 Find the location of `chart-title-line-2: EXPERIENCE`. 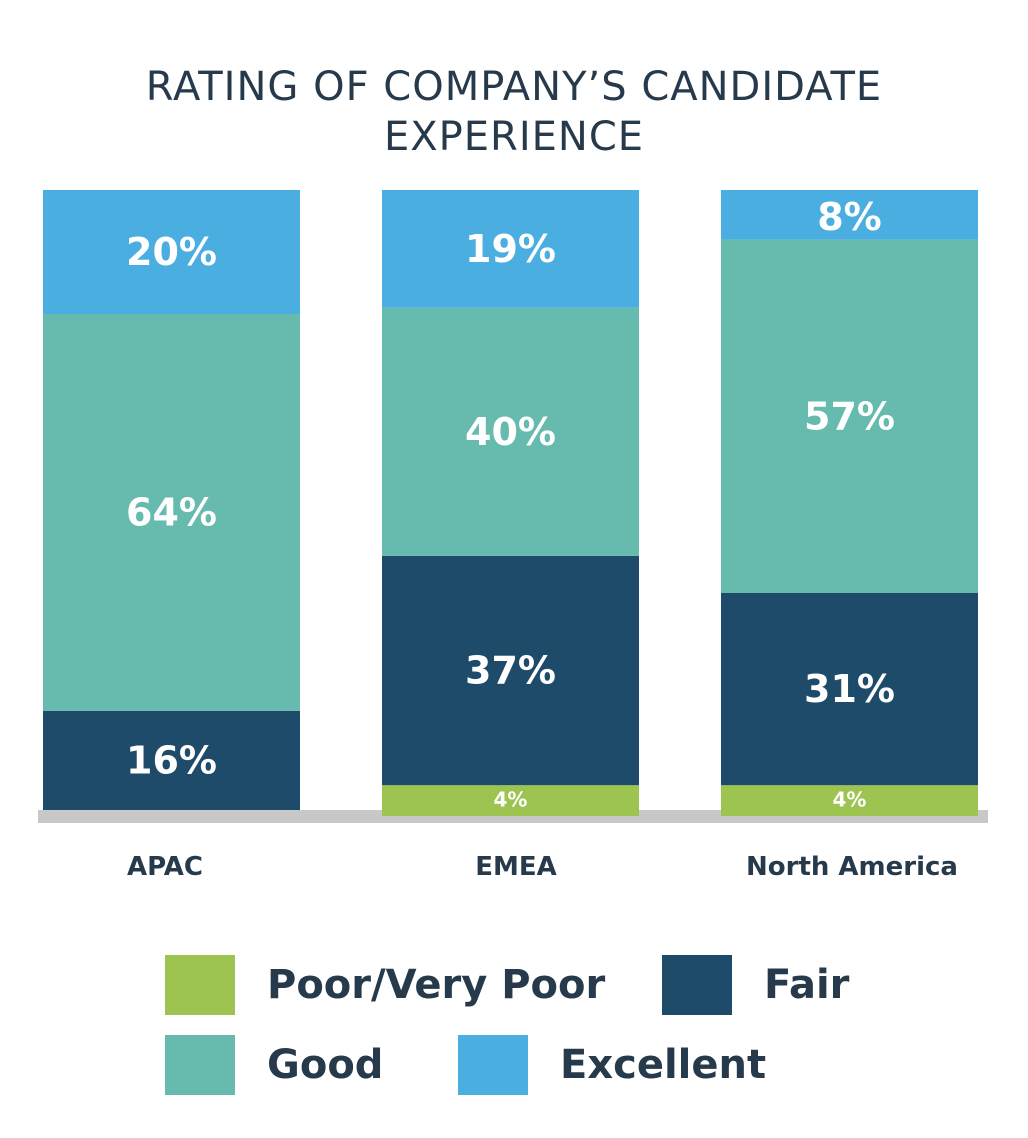

chart-title-line-2: EXPERIENCE is located at coordinates (514, 137).